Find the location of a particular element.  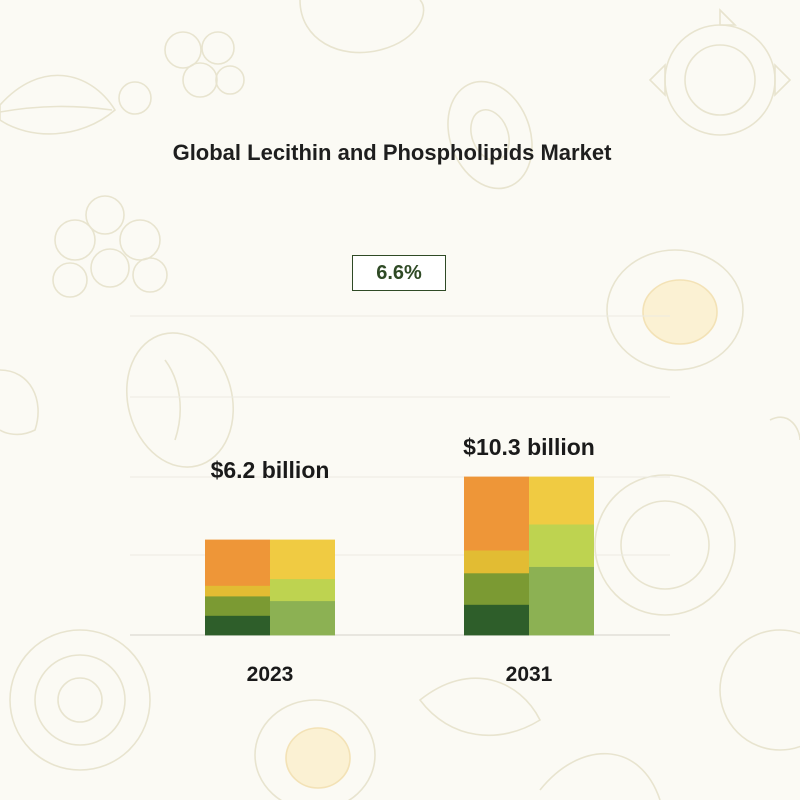

bar-segment-2031-col1-seg1 is located at coordinates (496, 620).